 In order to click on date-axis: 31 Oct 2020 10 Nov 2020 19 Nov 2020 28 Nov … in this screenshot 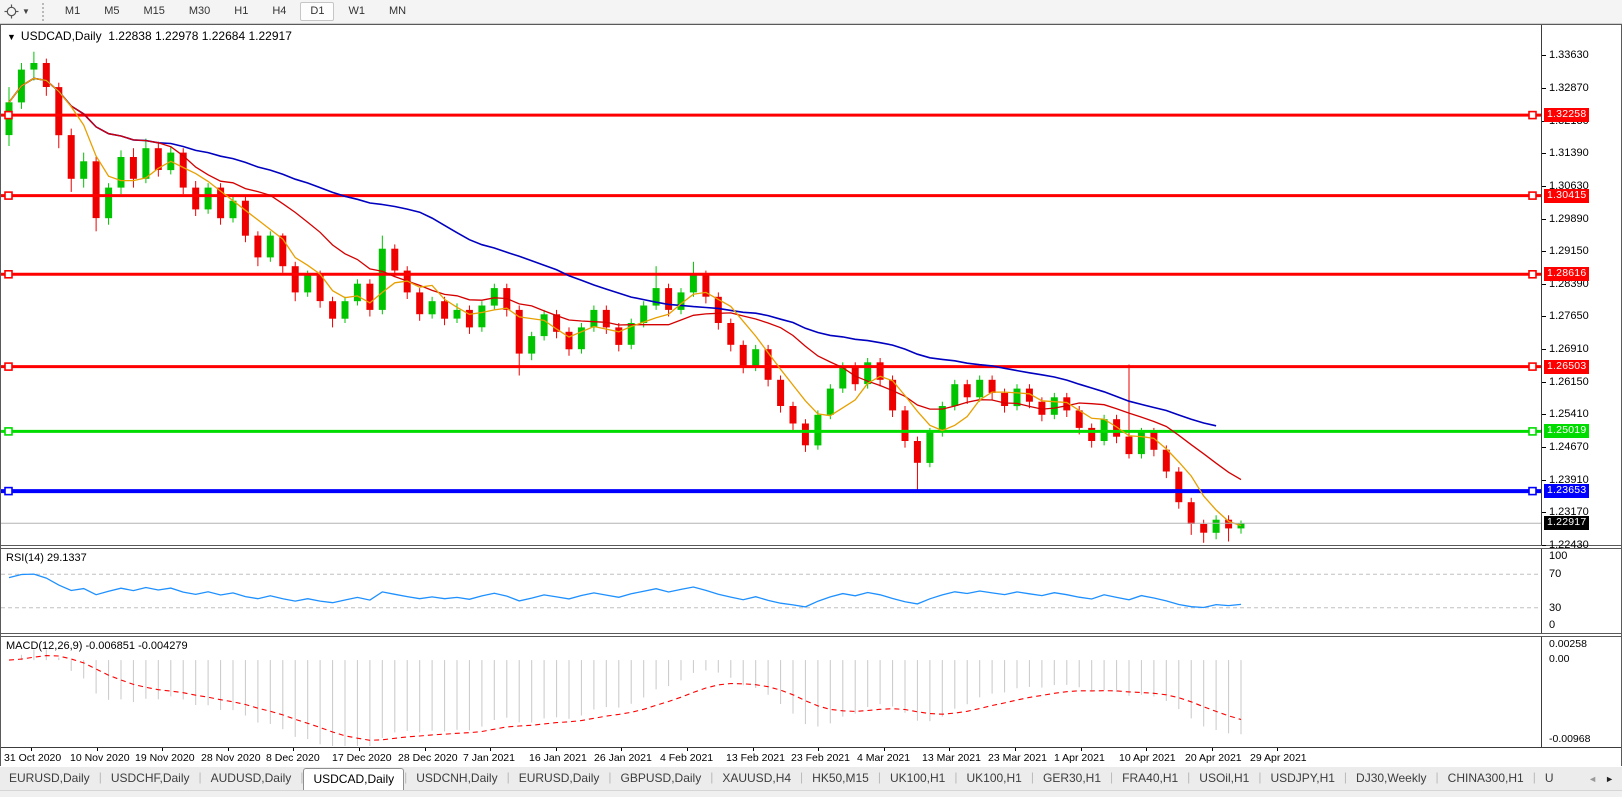, I will do `click(811, 757)`.